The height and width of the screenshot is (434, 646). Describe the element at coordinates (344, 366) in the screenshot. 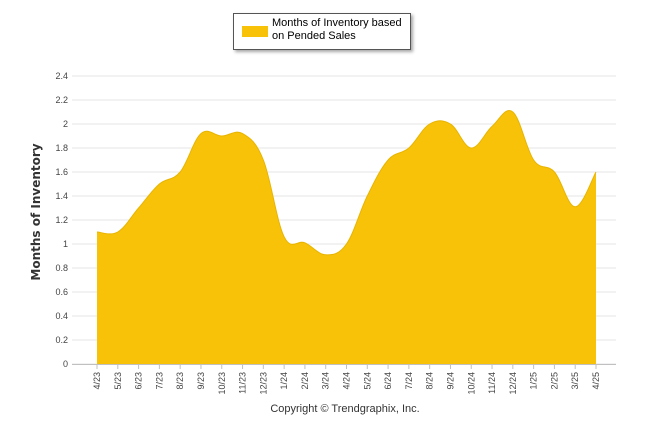

I see `axes` at that location.